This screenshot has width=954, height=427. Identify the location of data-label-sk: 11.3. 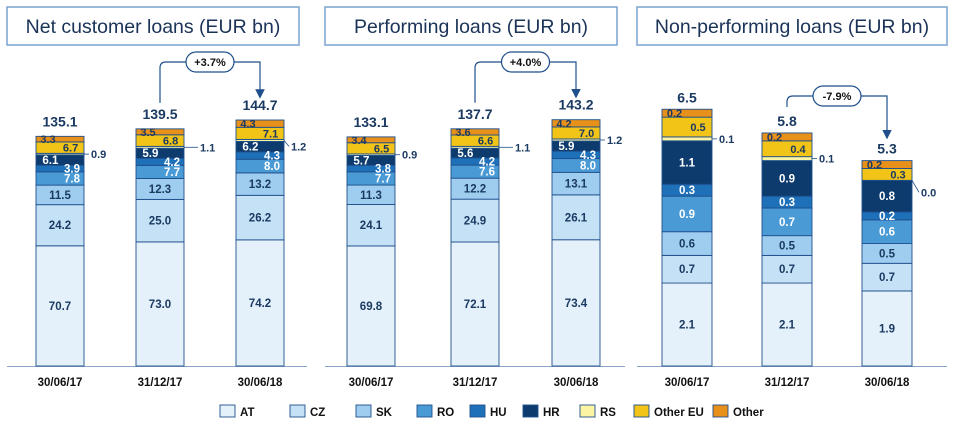
(371, 196).